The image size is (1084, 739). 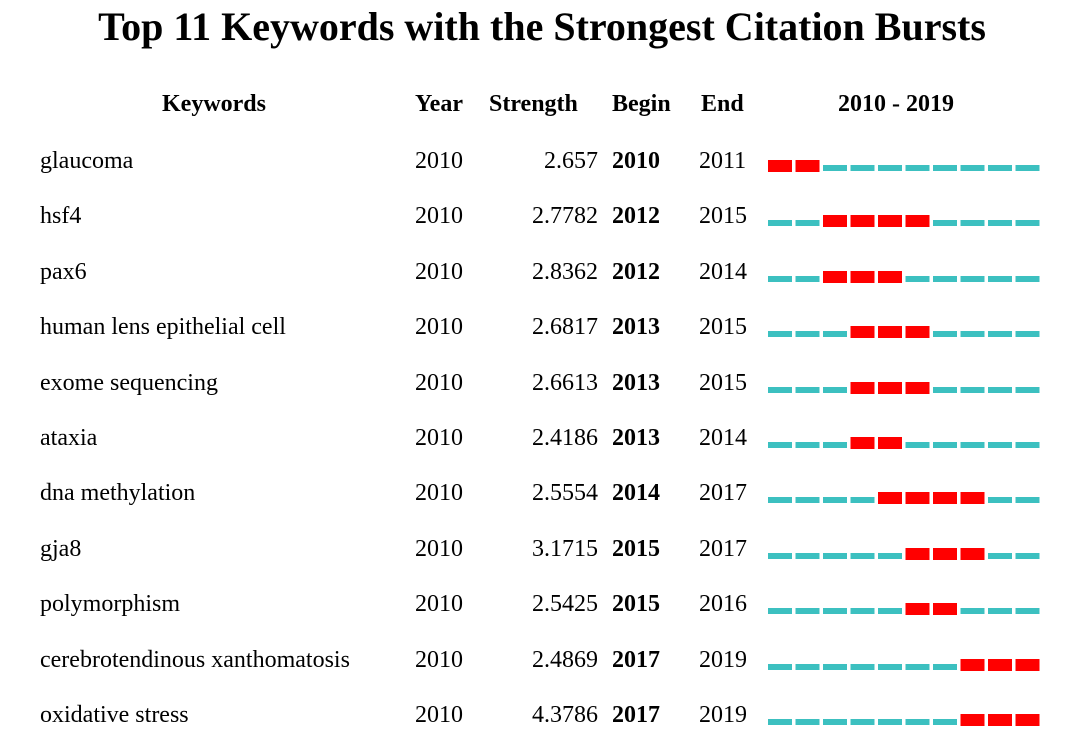 I want to click on keyword-cell: exome sequencing, so click(x=129, y=382).